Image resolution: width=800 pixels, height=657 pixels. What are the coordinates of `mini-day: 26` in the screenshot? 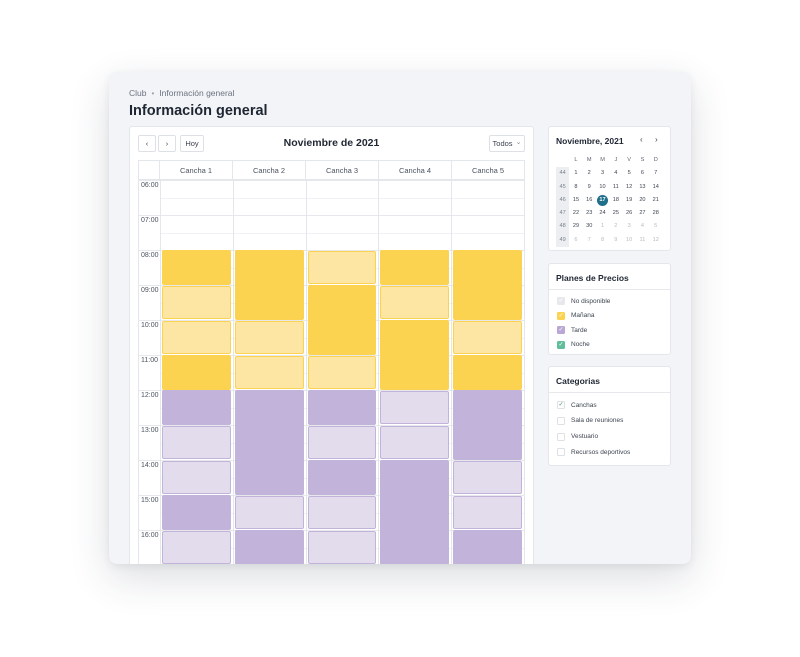 It's located at (628, 213).